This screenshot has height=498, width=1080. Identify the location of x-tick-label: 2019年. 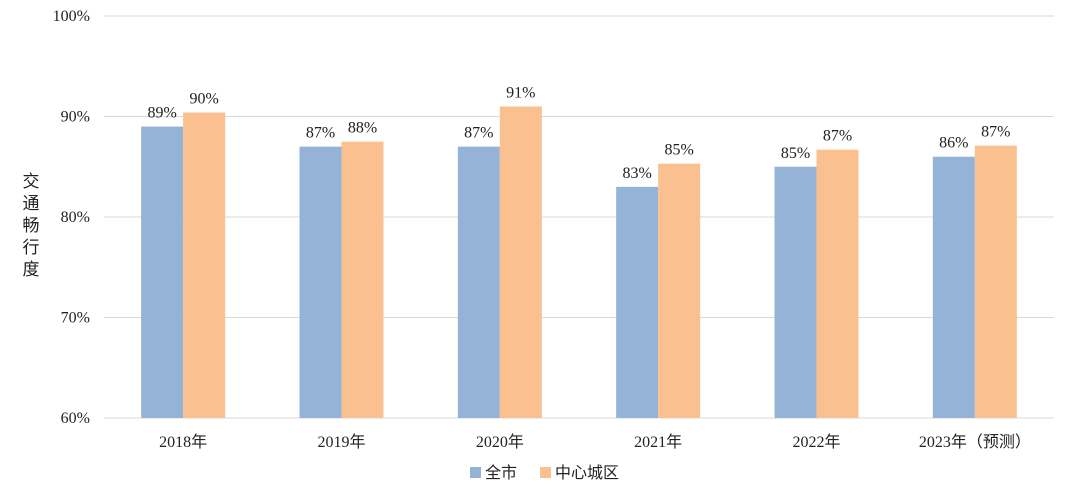
(341, 442).